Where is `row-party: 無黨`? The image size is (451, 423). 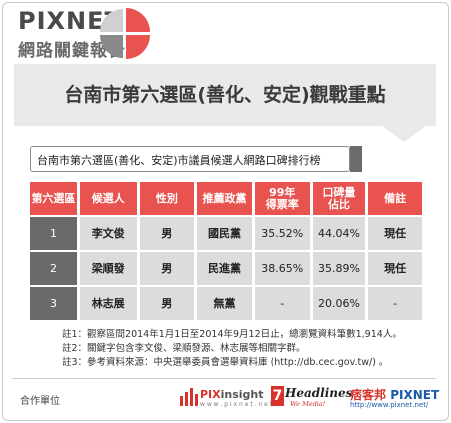 row-party: 無黨 is located at coordinates (224, 303).